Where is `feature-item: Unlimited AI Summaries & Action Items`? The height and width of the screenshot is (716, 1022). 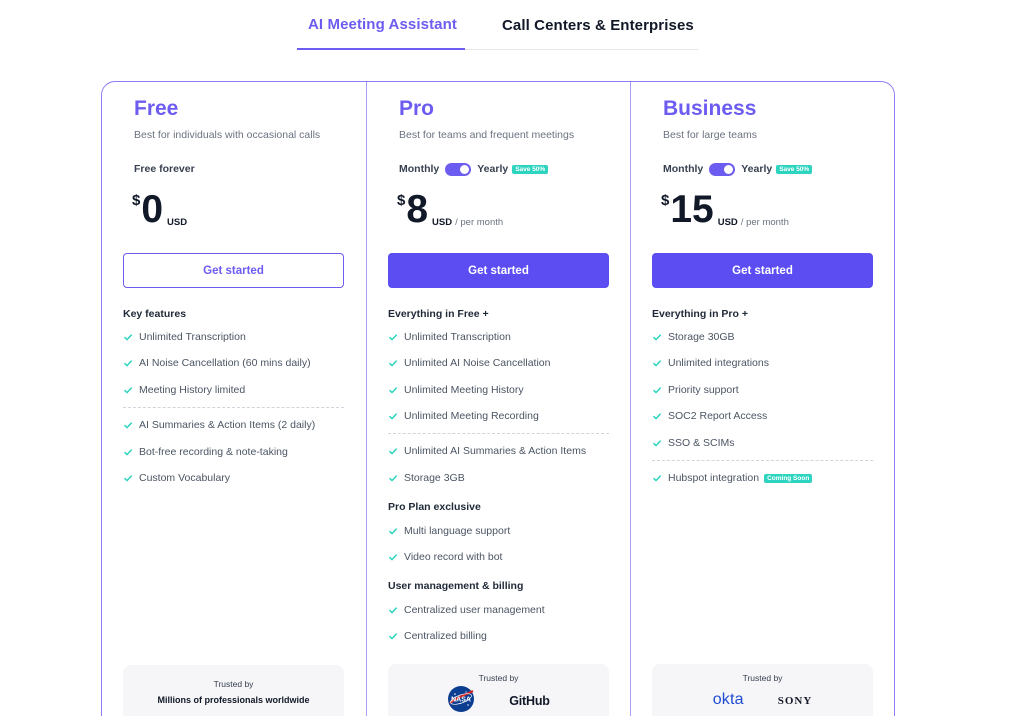
feature-item: Unlimited AI Summaries & Action Items is located at coordinates (487, 451).